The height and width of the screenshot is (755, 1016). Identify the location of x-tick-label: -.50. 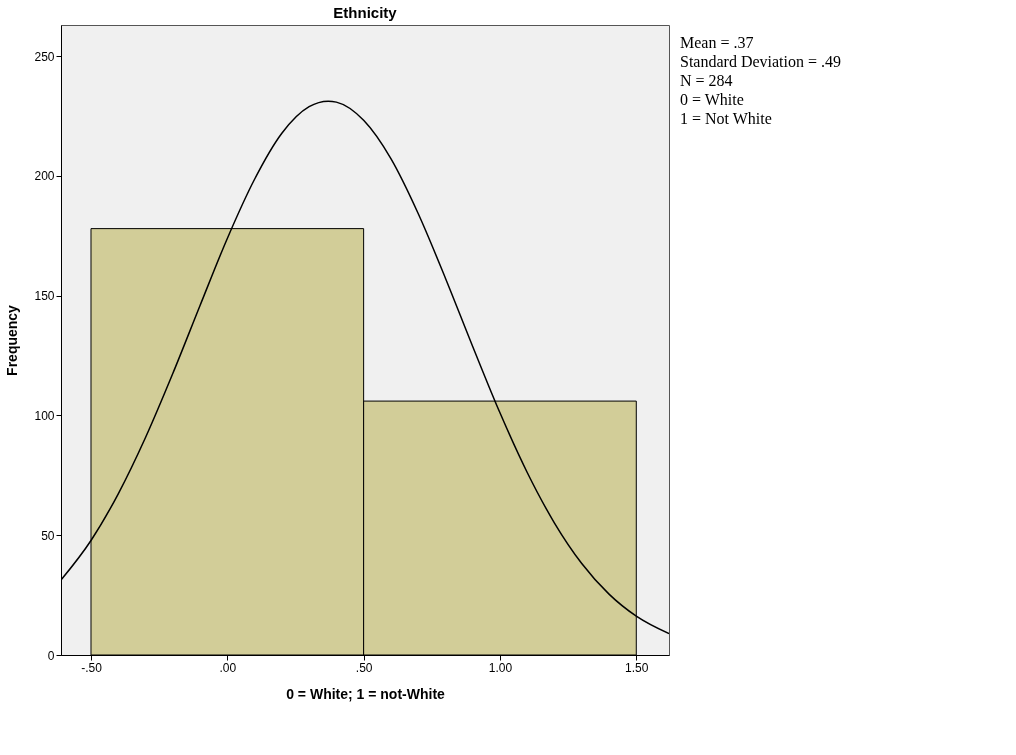
(92, 667).